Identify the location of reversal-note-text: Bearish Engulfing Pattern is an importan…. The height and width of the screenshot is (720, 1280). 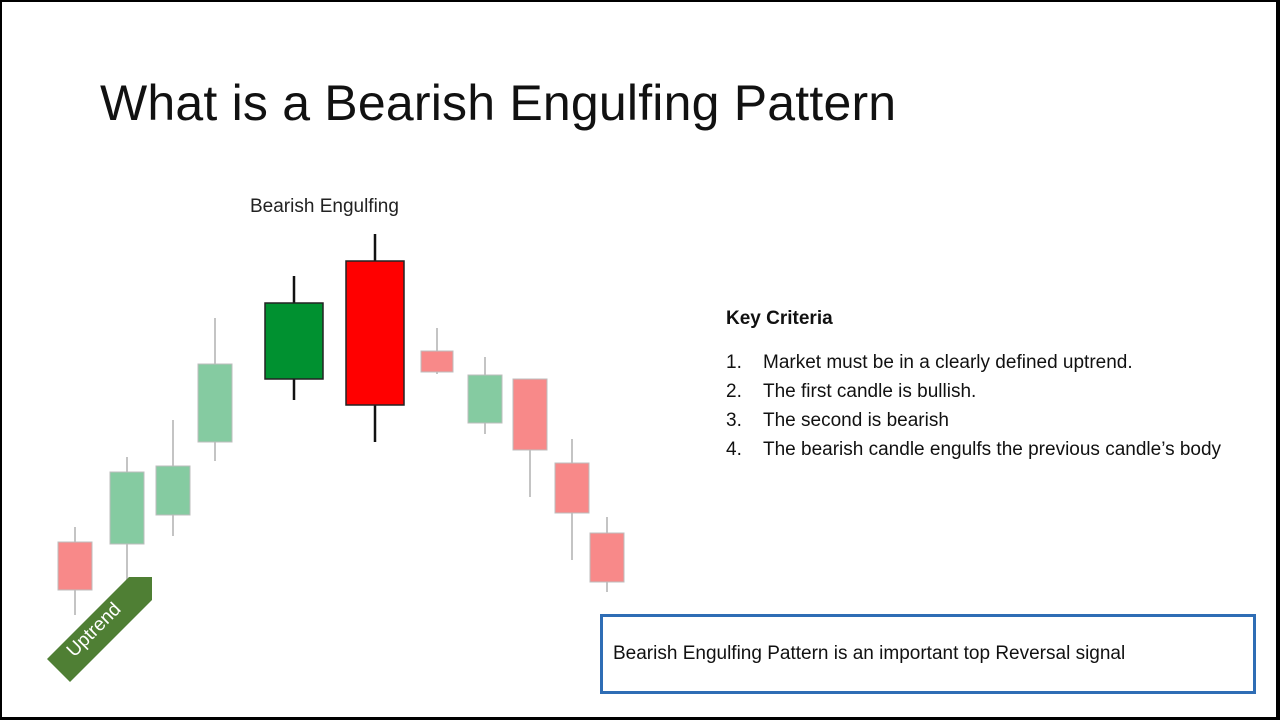
(869, 653).